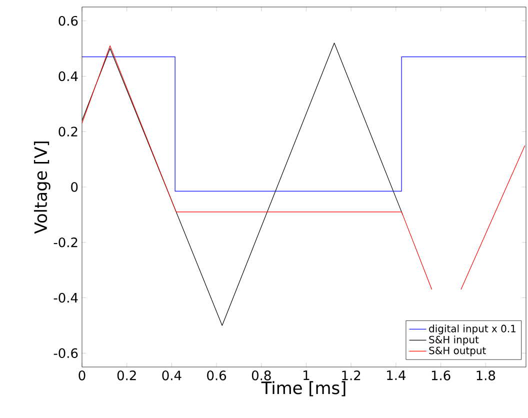 This screenshot has width=528, height=418. Describe the element at coordinates (457, 351) in the screenshot. I see `legend-label: S&H output` at that location.